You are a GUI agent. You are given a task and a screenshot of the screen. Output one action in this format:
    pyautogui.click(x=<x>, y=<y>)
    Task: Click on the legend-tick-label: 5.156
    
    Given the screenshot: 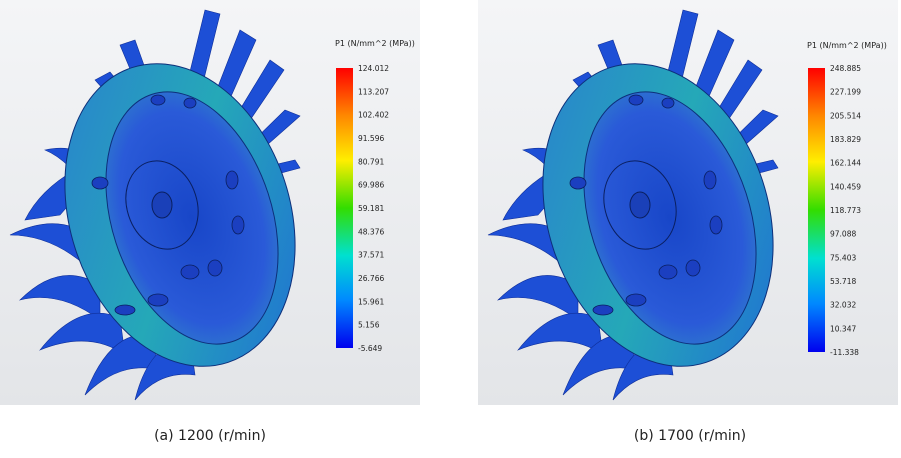 What is the action you would take?
    pyautogui.click(x=369, y=325)
    